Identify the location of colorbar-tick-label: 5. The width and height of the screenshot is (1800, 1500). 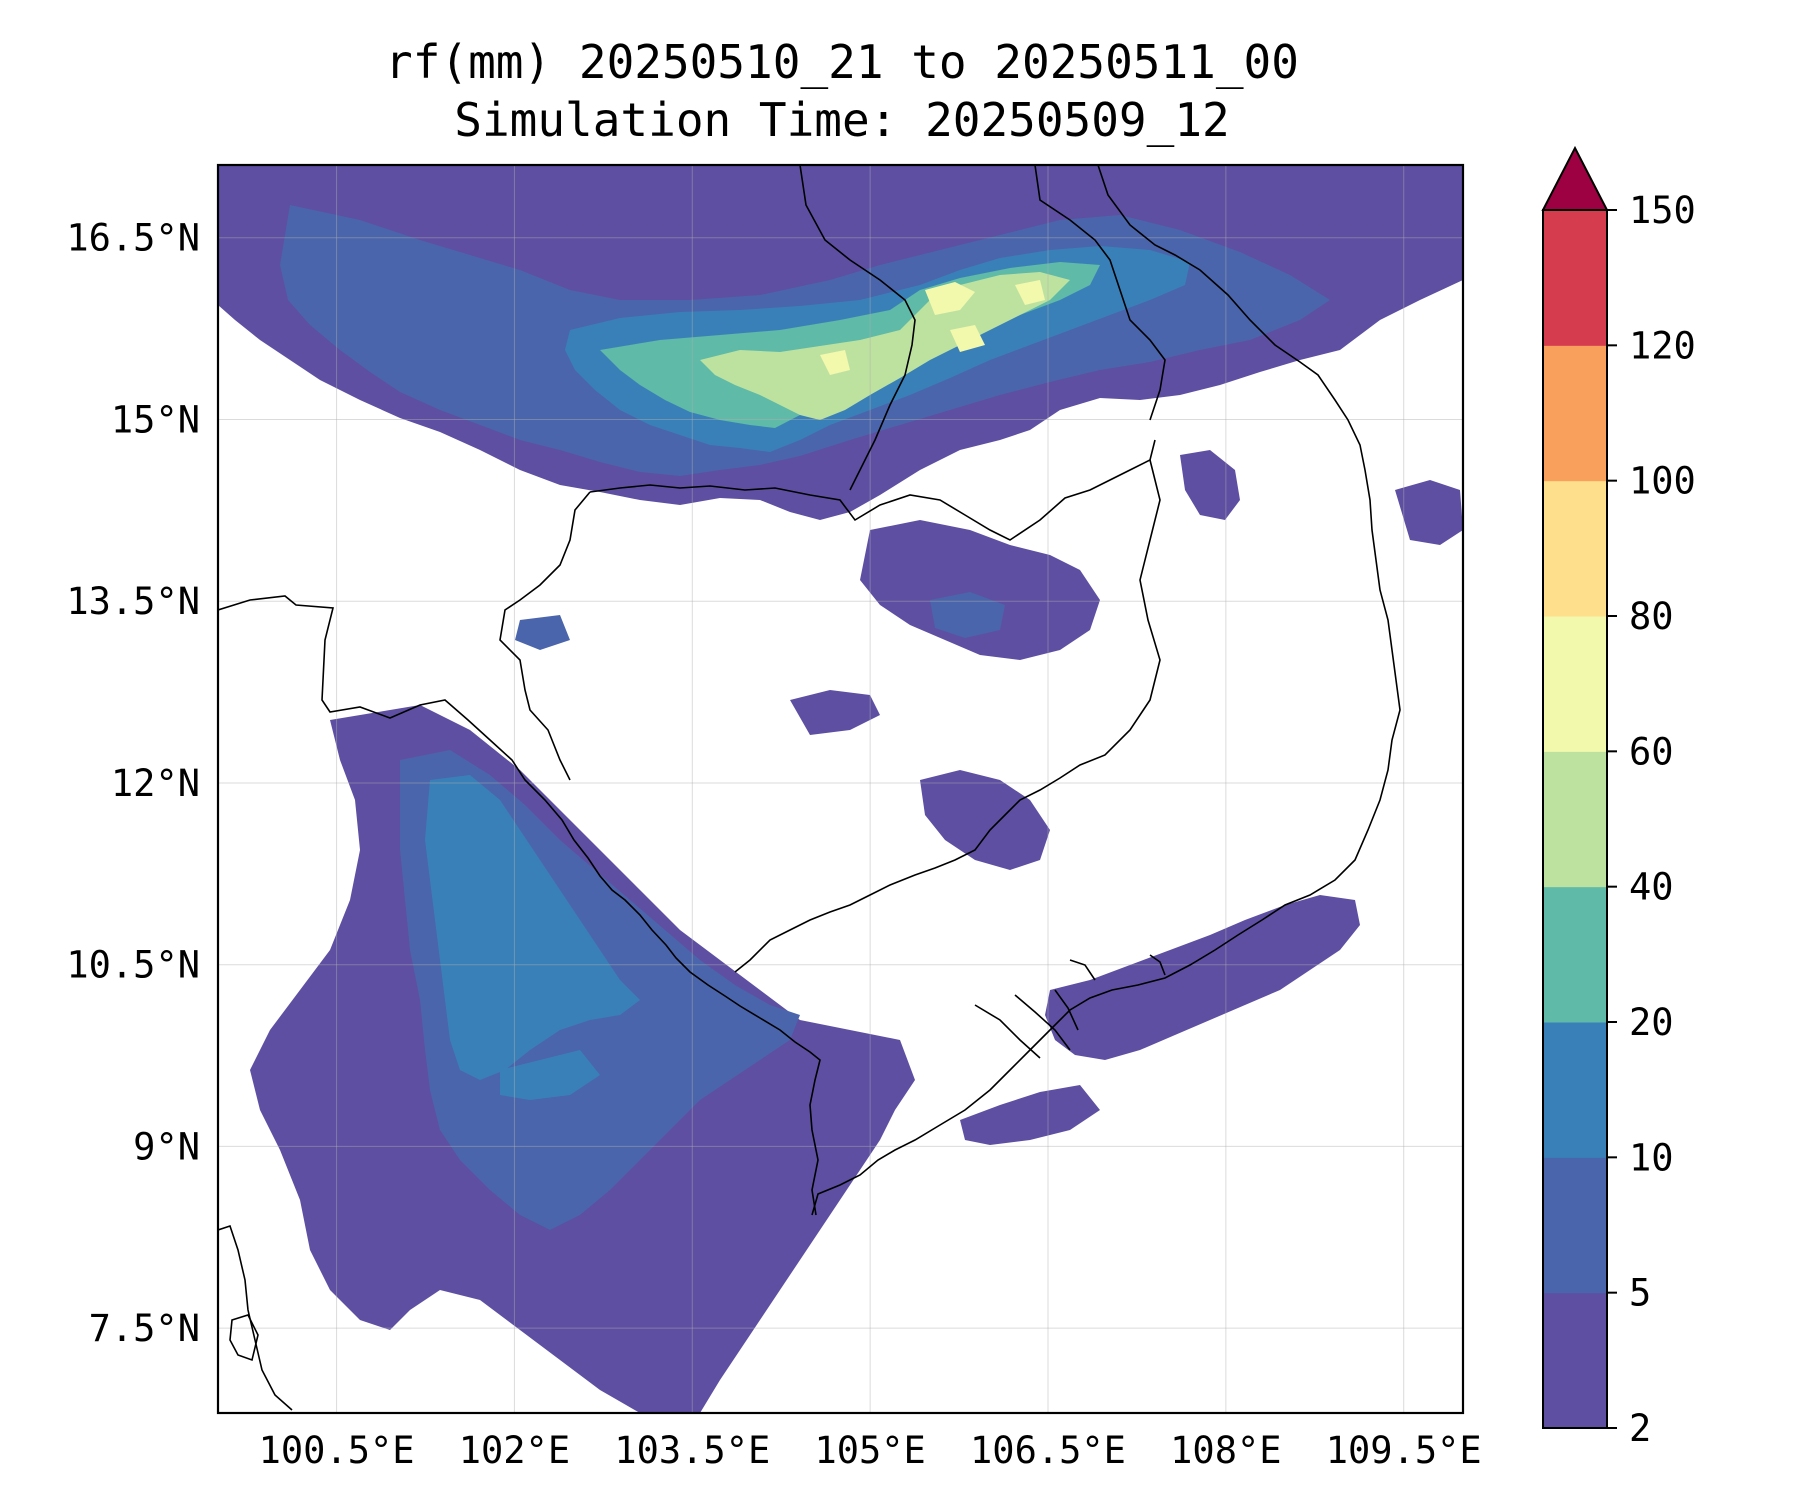
(1640, 1293).